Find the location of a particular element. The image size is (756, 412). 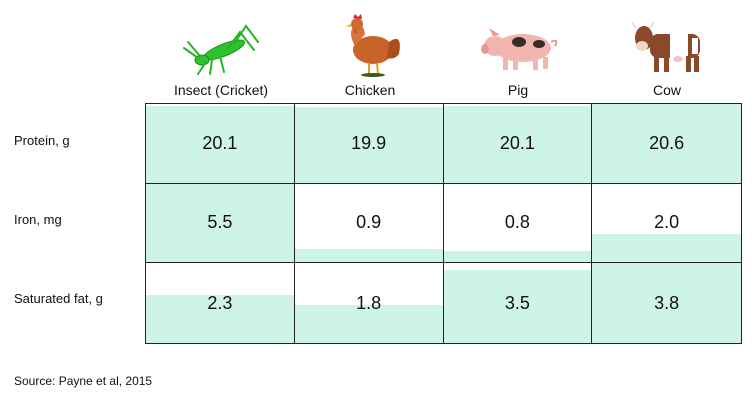

cell-value: 5.5 is located at coordinates (220, 222).